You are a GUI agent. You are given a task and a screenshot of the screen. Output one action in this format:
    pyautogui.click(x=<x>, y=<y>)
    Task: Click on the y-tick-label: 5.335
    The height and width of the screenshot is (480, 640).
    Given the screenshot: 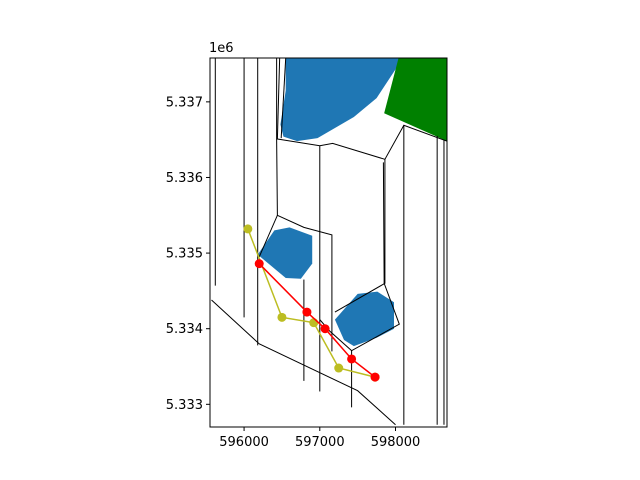 What is the action you would take?
    pyautogui.click(x=184, y=254)
    